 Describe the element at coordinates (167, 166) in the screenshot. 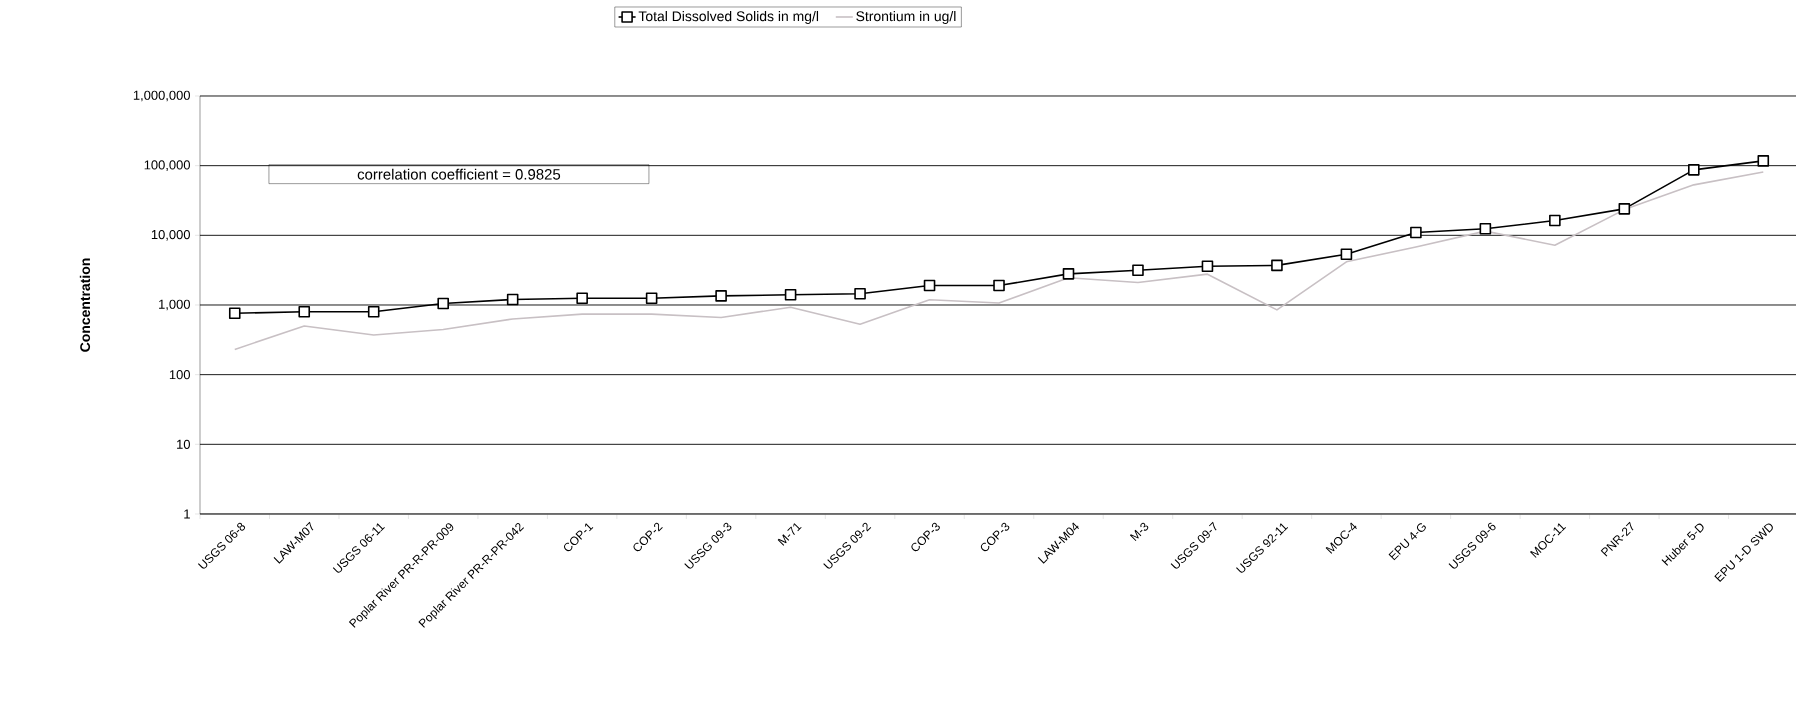

I see `y-tick-label: 100,000` at that location.